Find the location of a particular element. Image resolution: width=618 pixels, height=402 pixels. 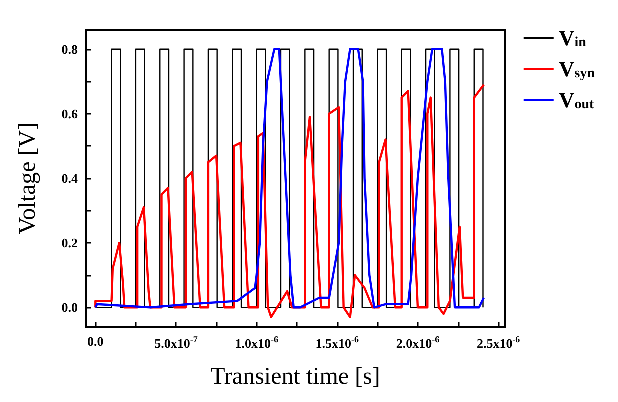

legend-label: Vout is located at coordinates (576, 100).